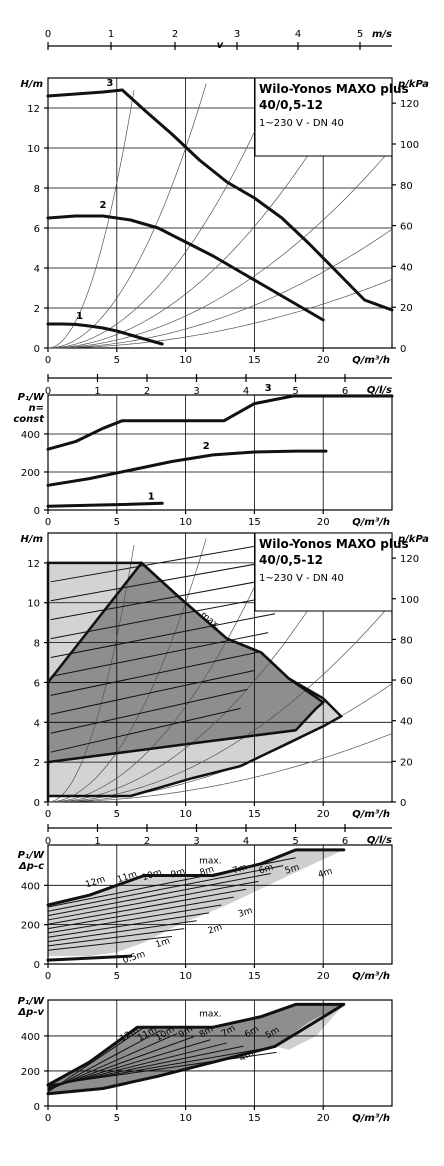 This screenshot has height=1166, width=444. I want to click on flow-ls-tick-label: 2, so click(147, 841).